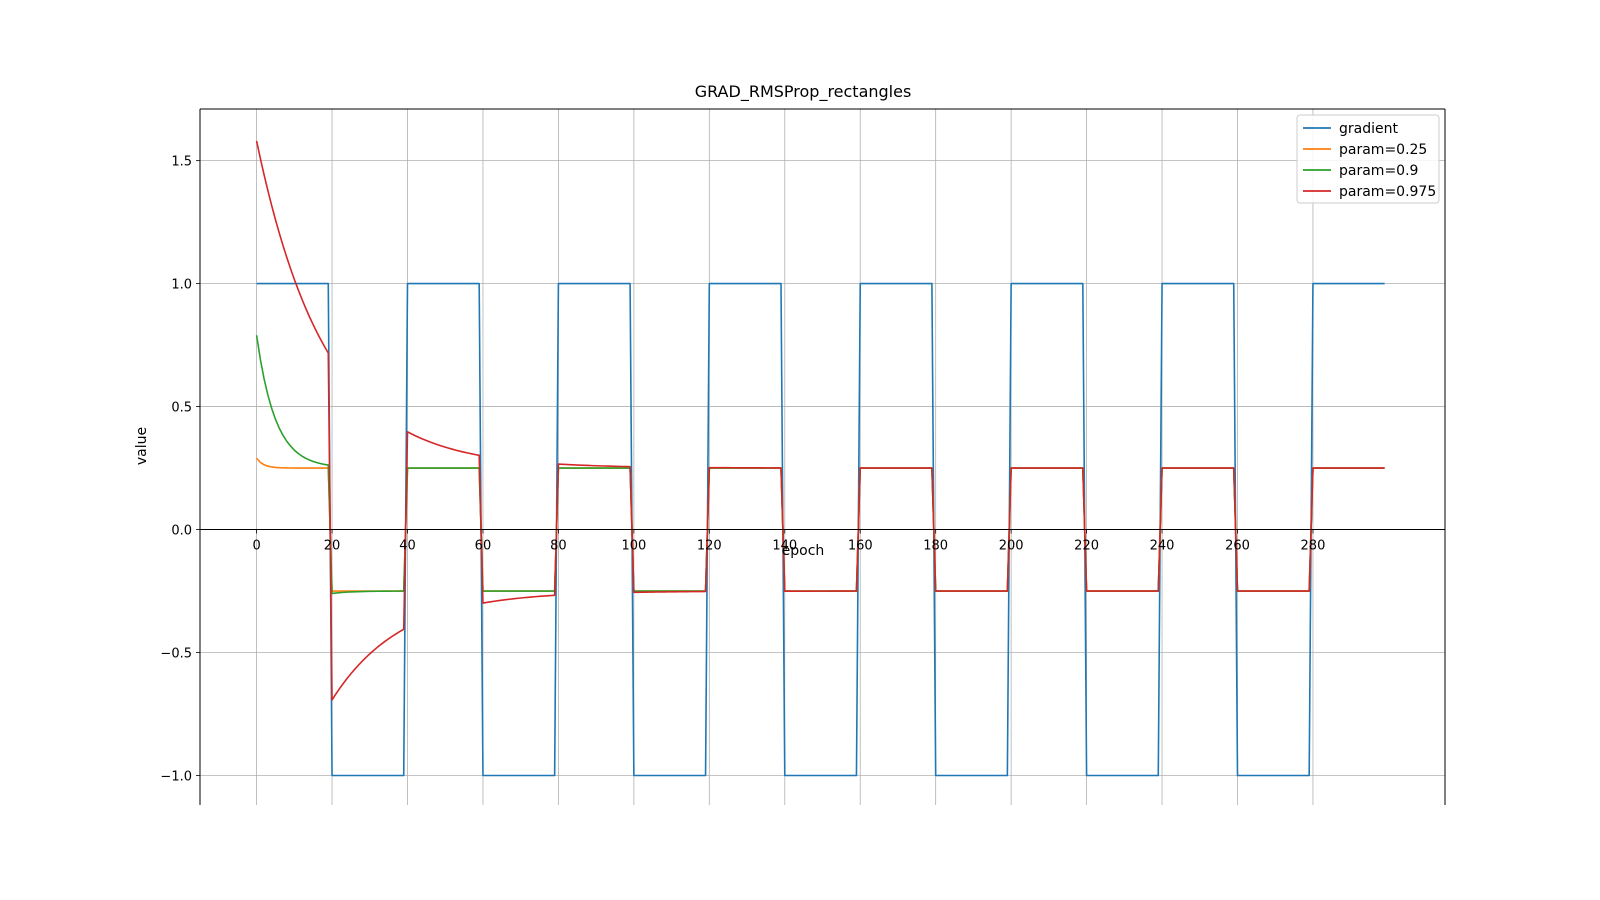  I want to click on y-tick-label: 1.5, so click(181, 162).